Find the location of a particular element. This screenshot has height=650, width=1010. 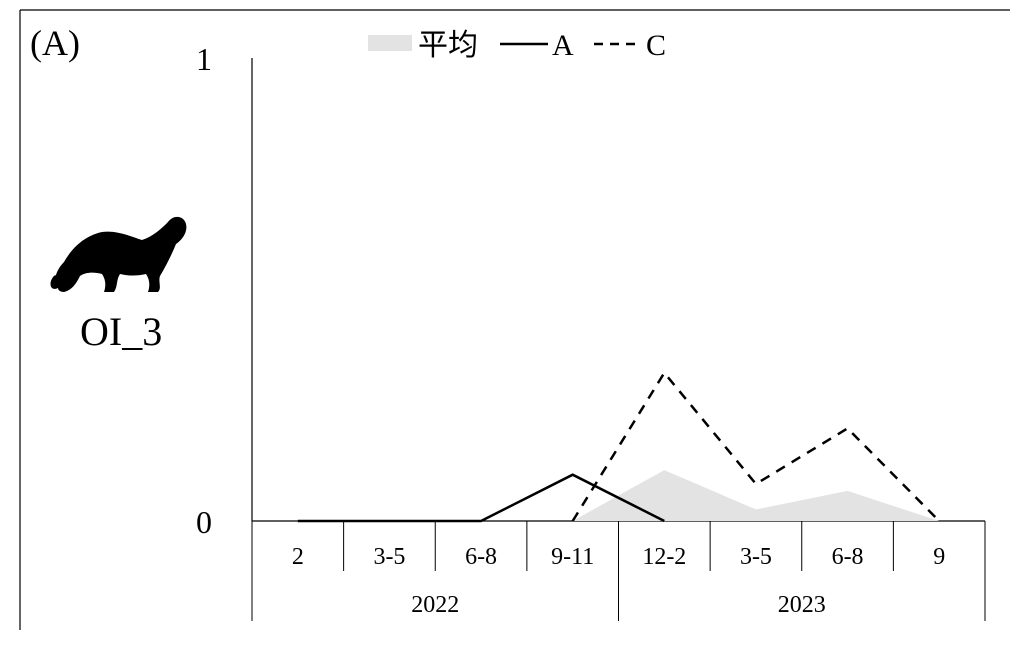

legend-swatch-avg is located at coordinates (390, 43).